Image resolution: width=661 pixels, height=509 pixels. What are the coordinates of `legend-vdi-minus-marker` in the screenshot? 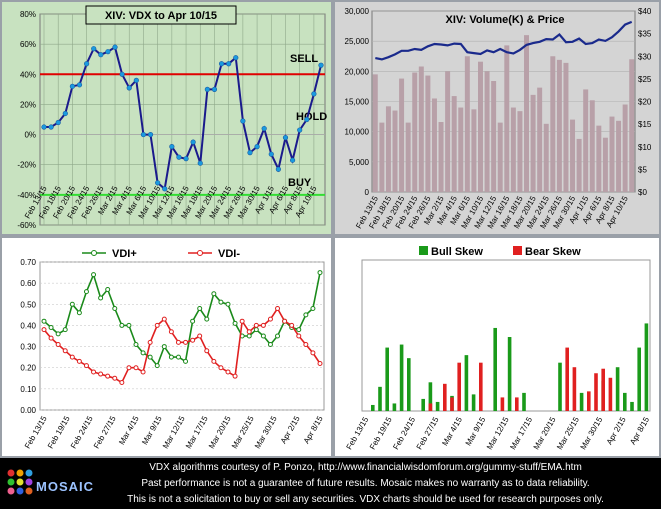 It's located at (200, 253).